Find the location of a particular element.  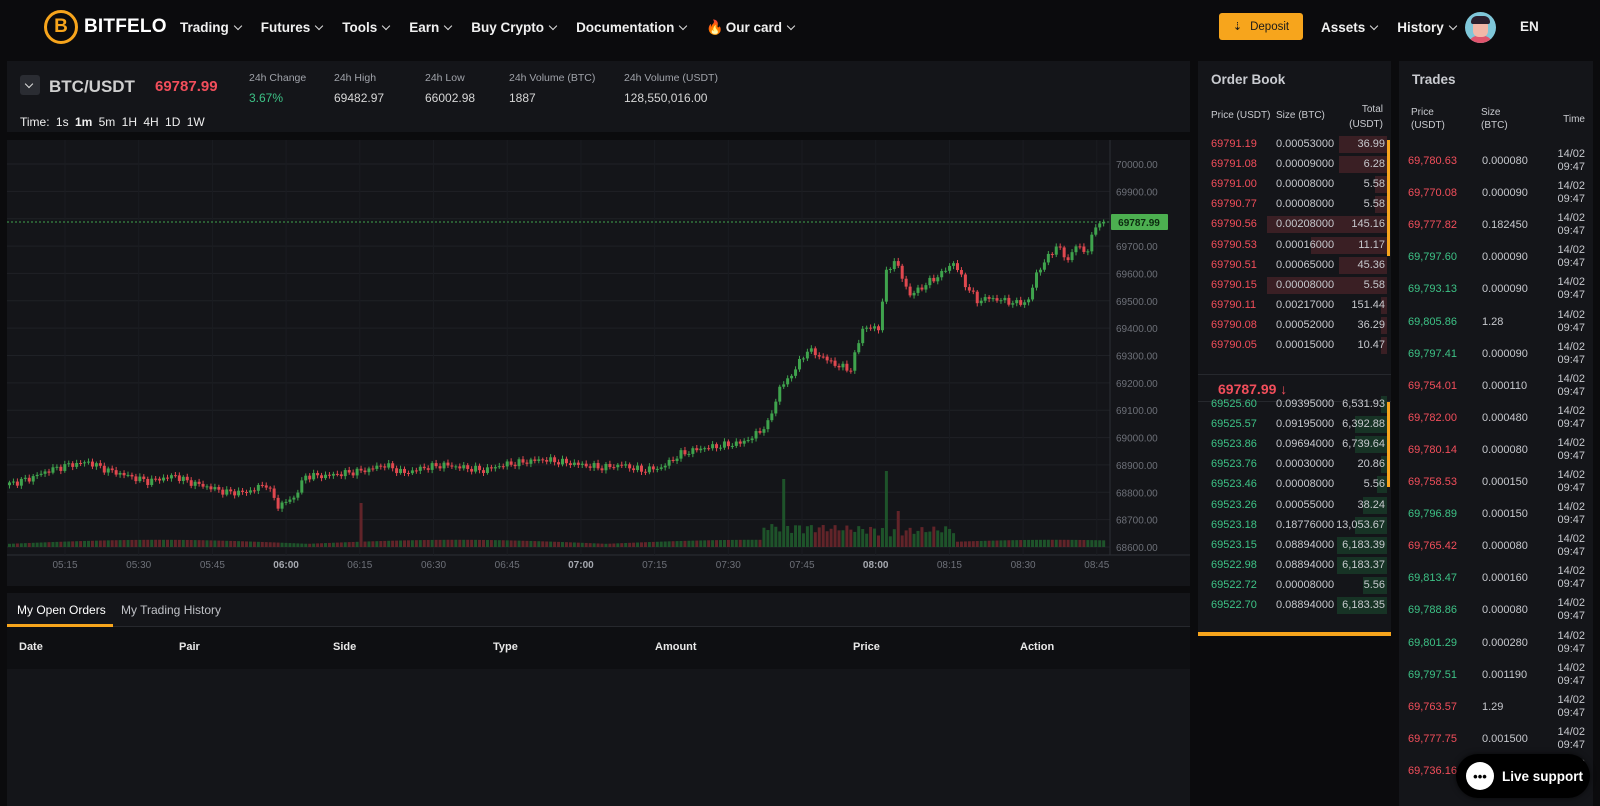

user-avatar is located at coordinates (1480, 27).